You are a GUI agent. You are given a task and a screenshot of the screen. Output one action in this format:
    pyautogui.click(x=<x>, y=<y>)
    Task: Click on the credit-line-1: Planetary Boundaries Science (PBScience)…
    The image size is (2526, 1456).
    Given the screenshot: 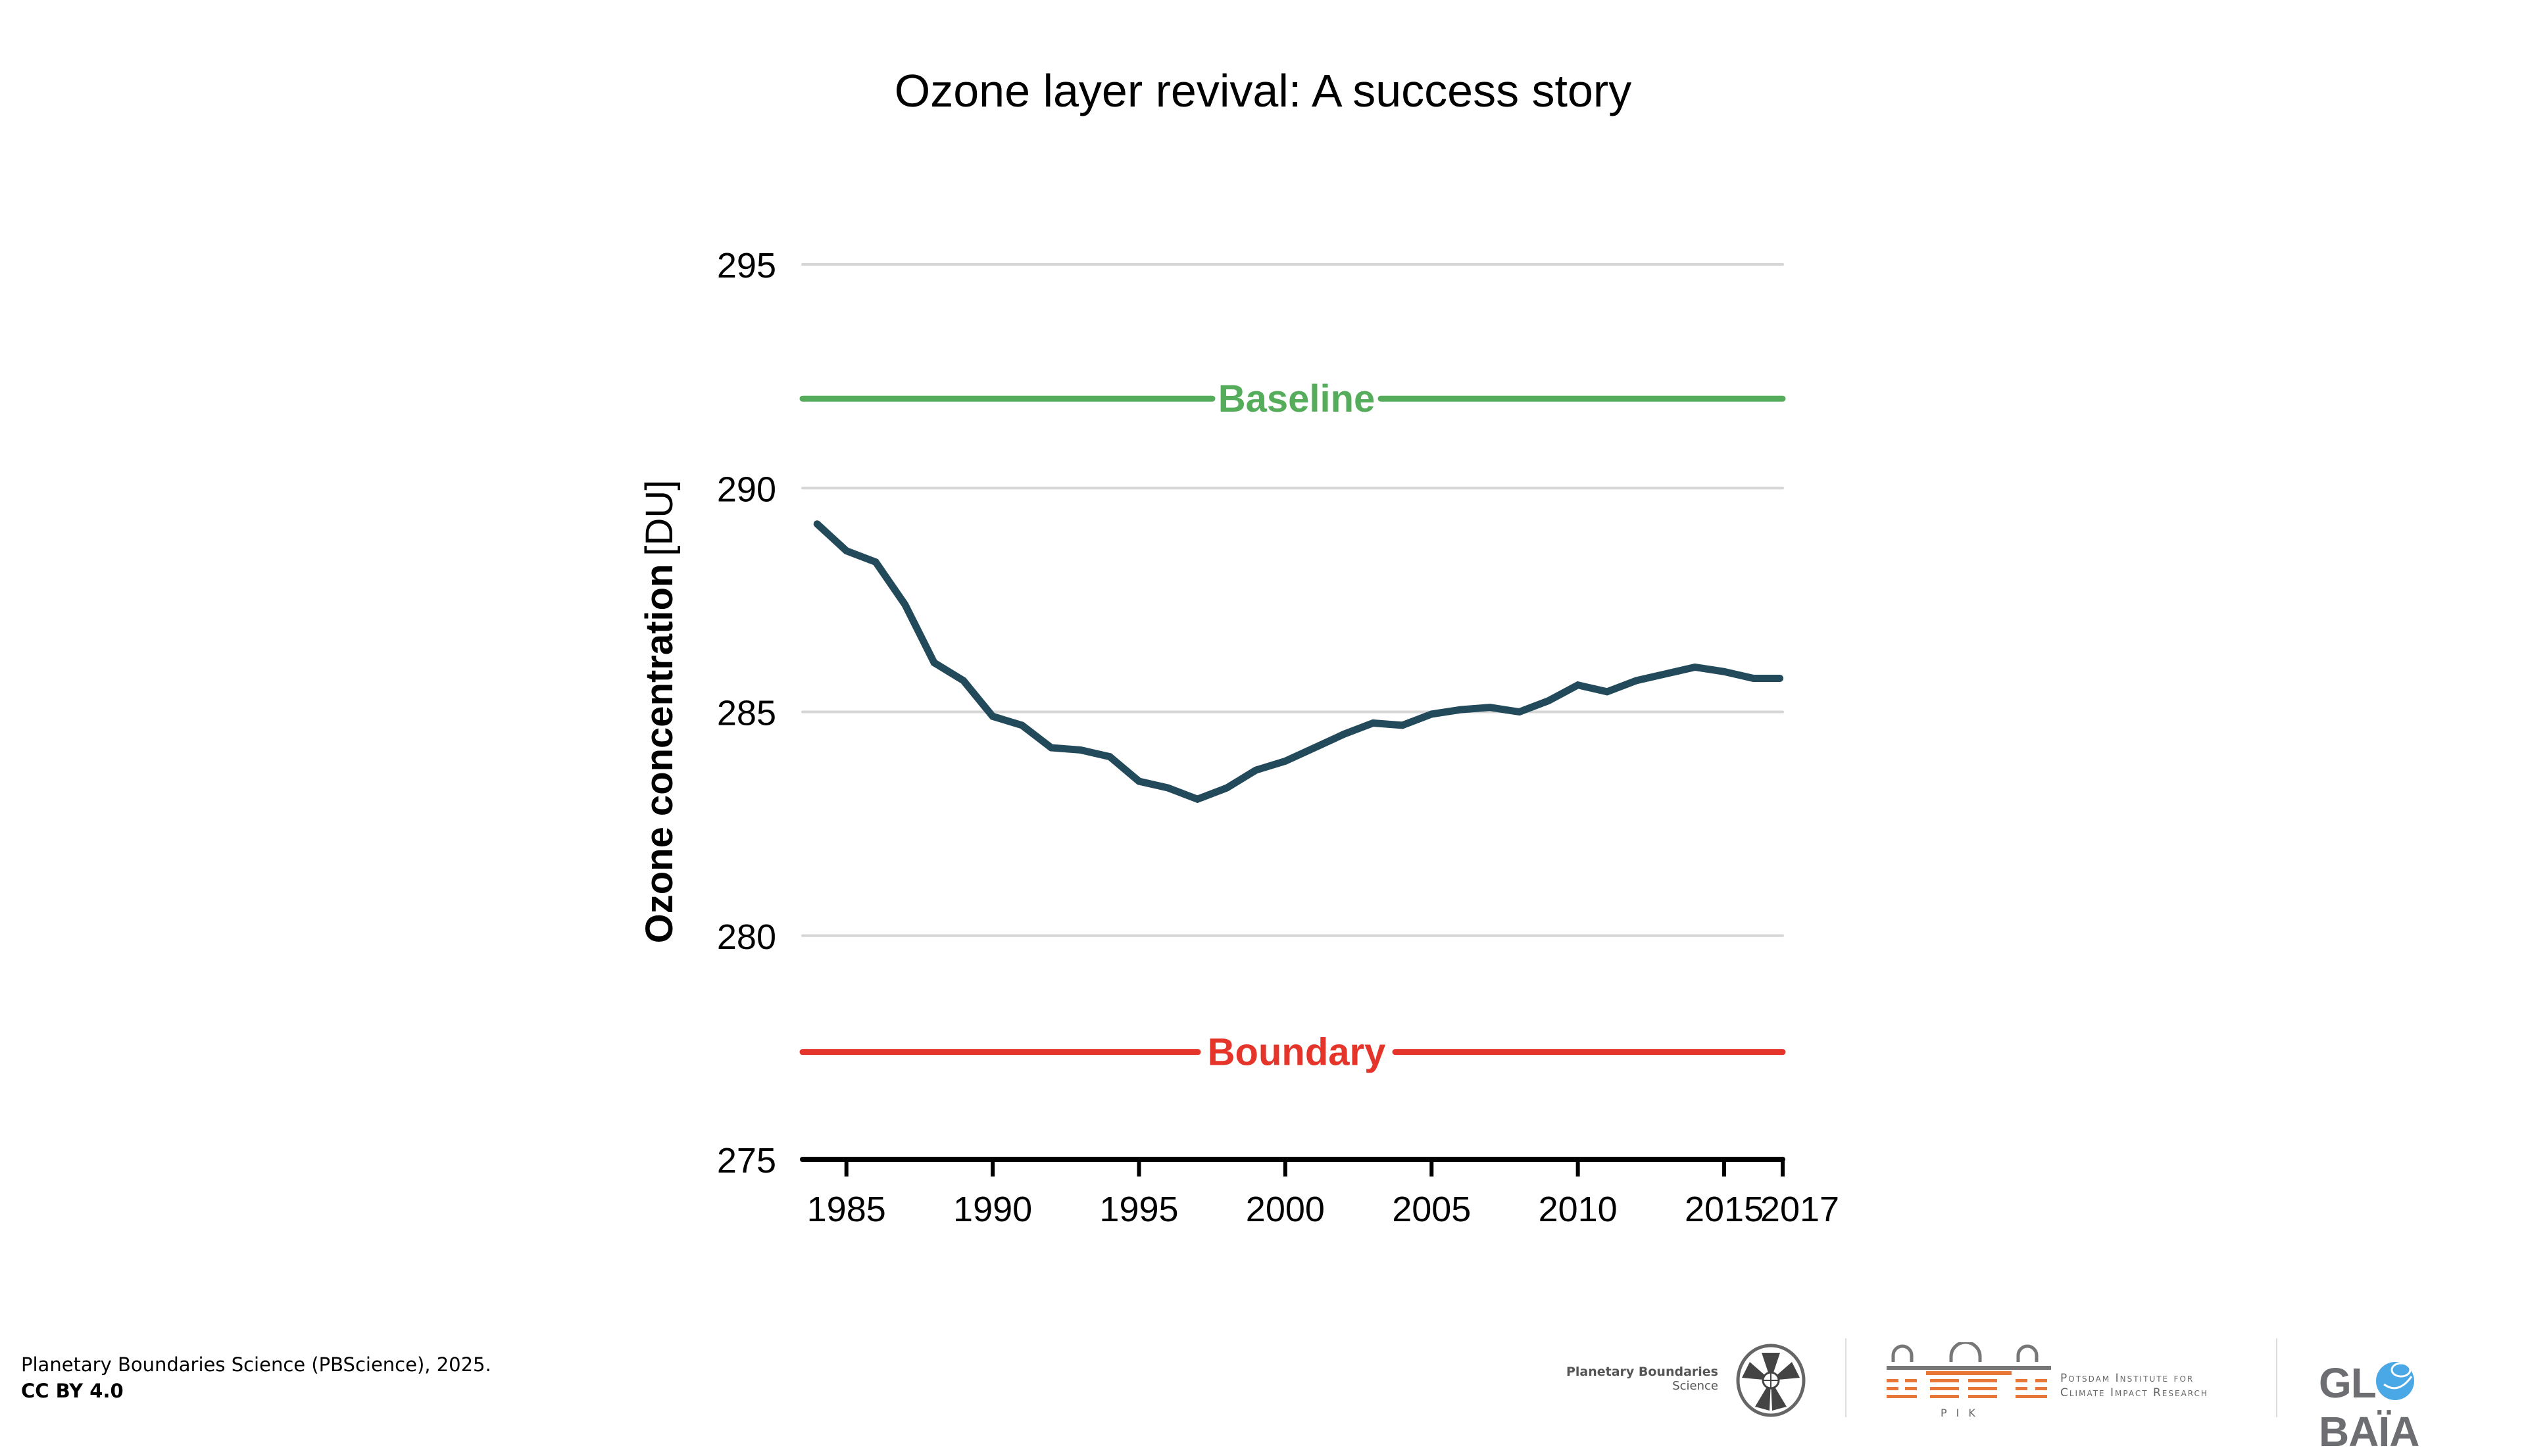 What is the action you would take?
    pyautogui.click(x=256, y=1364)
    